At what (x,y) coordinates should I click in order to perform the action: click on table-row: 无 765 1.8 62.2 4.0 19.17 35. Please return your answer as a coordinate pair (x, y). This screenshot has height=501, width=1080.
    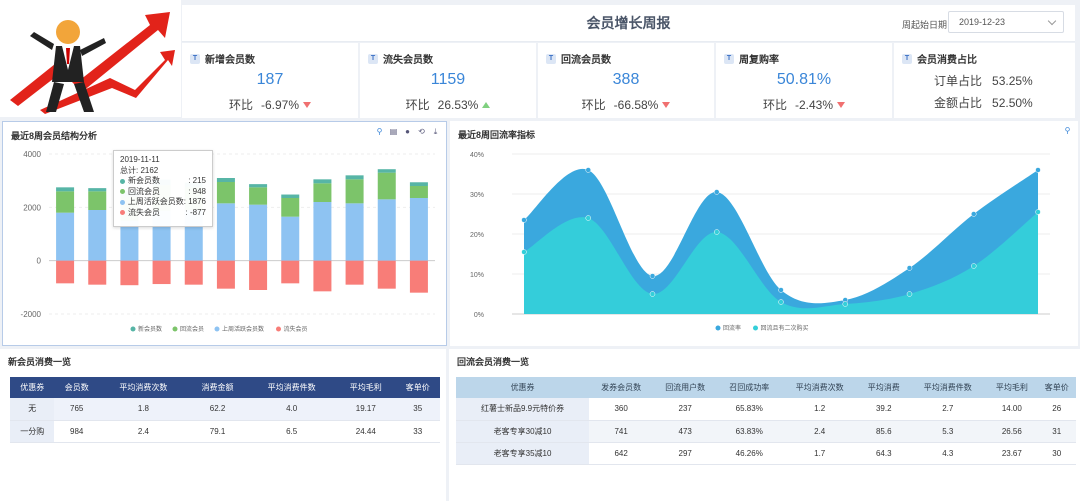
    Looking at the image, I should click on (225, 409).